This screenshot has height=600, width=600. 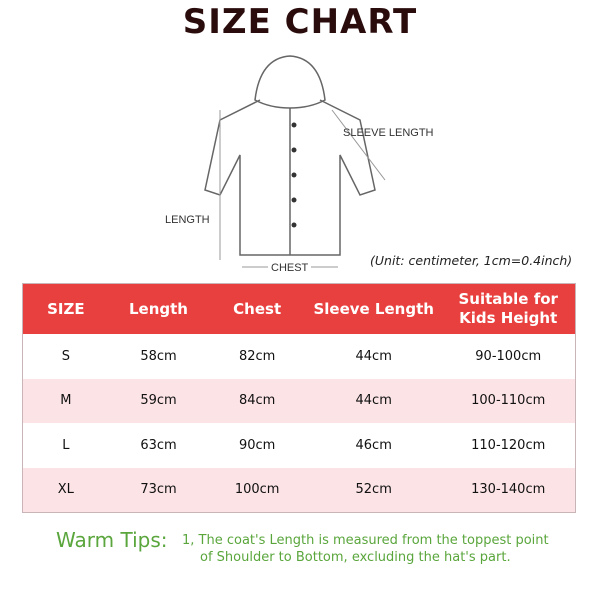 I want to click on cell-length: 63cm, so click(x=158, y=445).